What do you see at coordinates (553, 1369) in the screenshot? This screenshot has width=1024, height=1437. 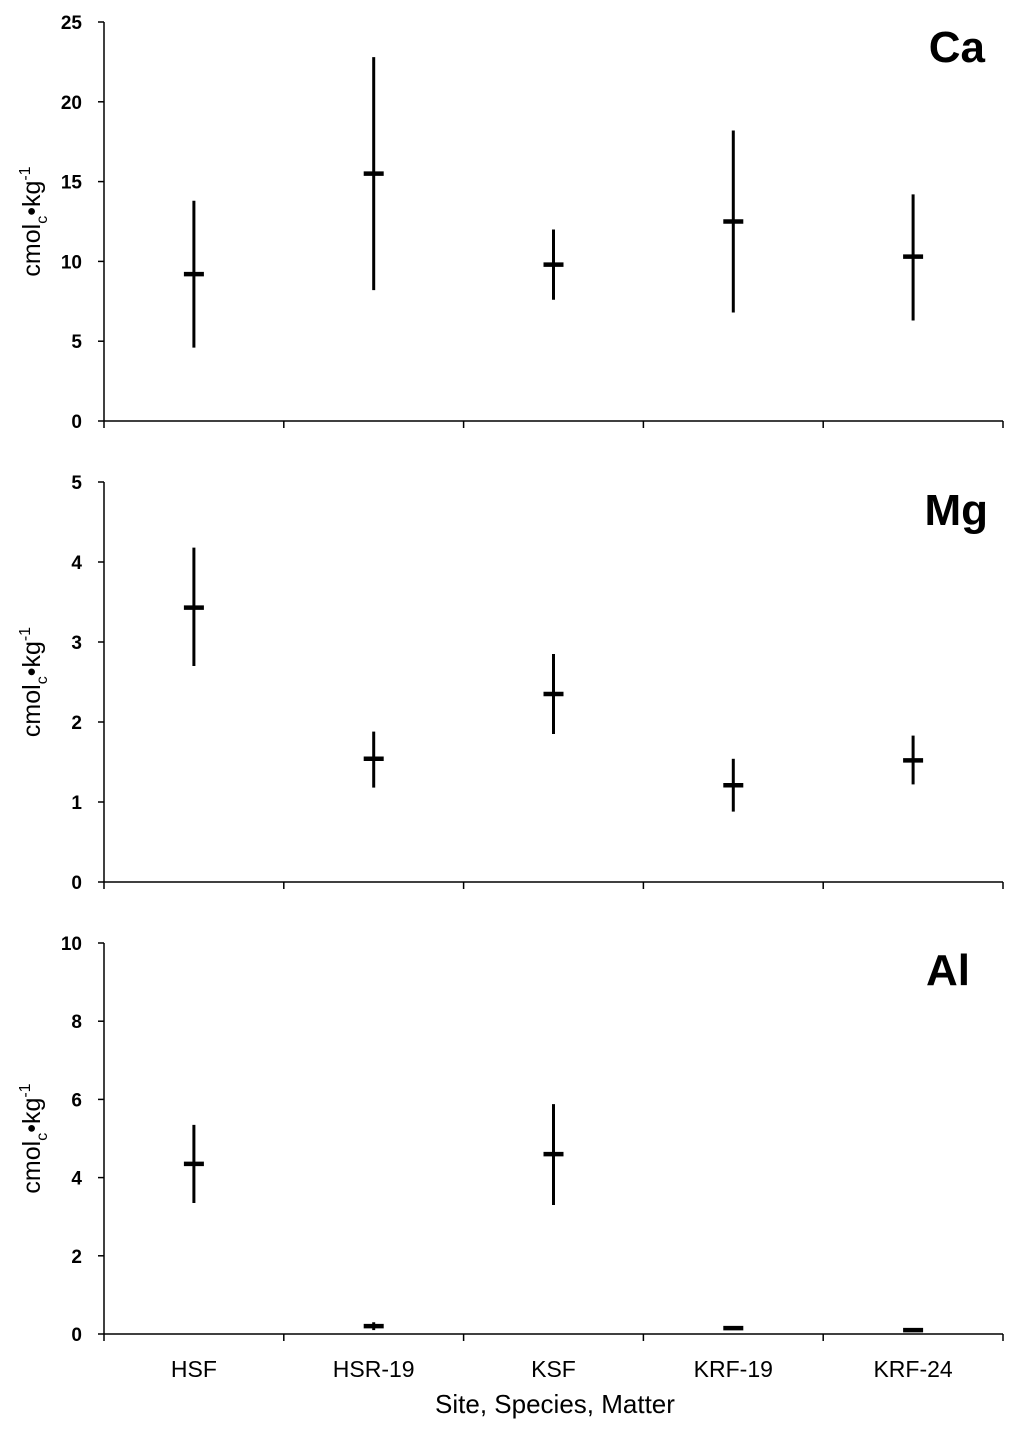 I see `x-tick-label: KSF` at bounding box center [553, 1369].